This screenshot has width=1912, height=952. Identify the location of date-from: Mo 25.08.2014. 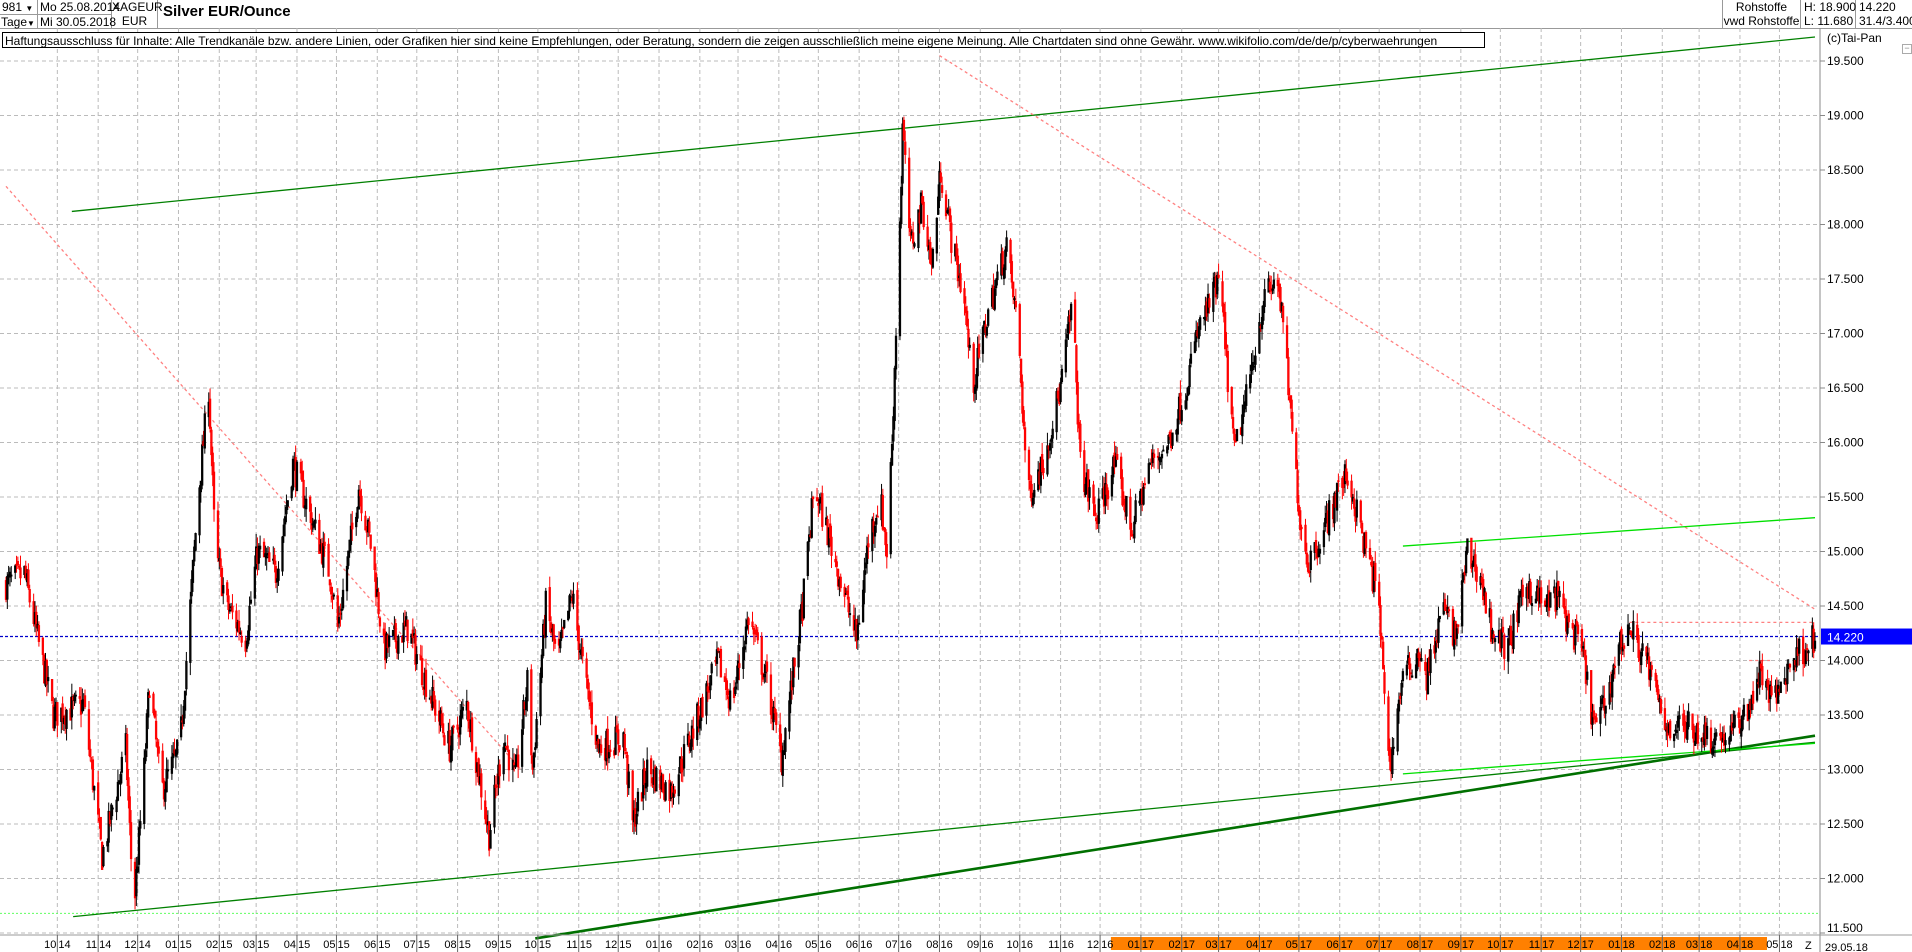
(79, 7).